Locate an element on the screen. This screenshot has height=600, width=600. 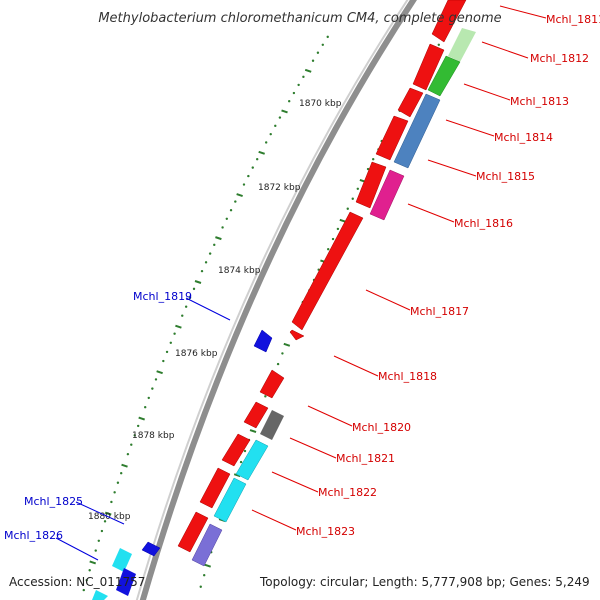
gene-label-1819: Mchl_1819 is located at coordinates (162, 296).